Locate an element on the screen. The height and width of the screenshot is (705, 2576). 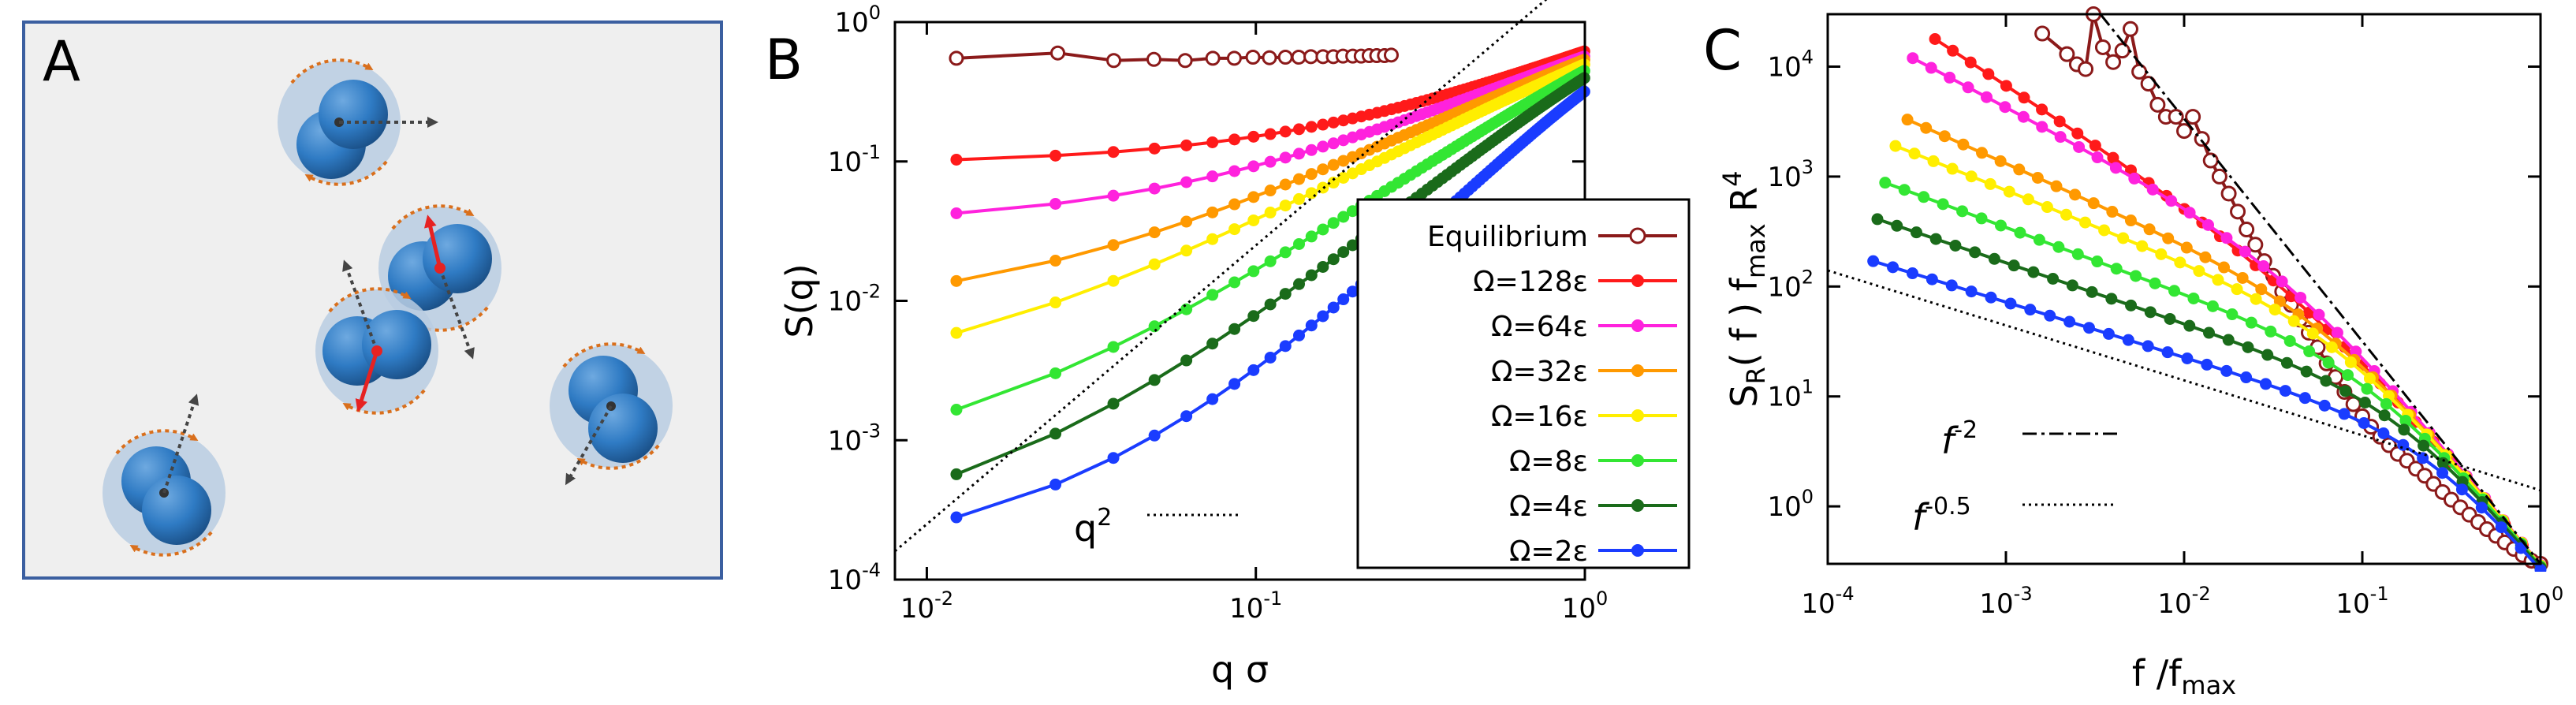
c-x-tick-label-exp: -1 is located at coordinates (2379, 594).